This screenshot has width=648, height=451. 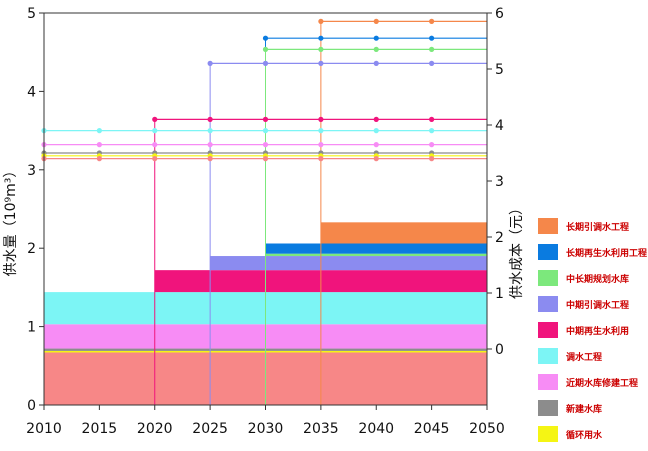 I want to click on x-tick-label-2: 2020, so click(x=155, y=429).